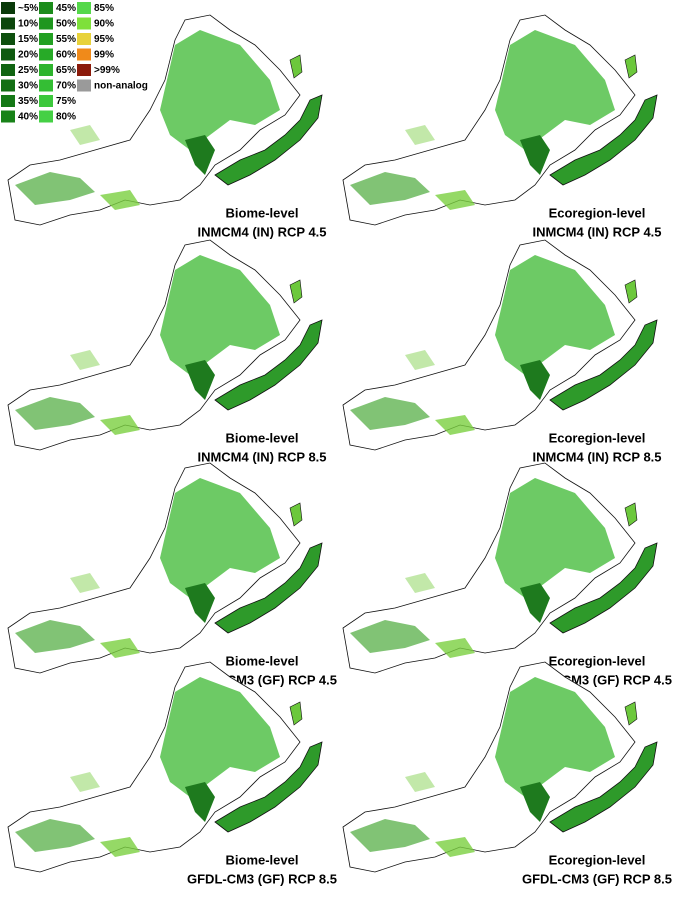 The image size is (685, 899). I want to click on legend-label: 90%, so click(104, 24).